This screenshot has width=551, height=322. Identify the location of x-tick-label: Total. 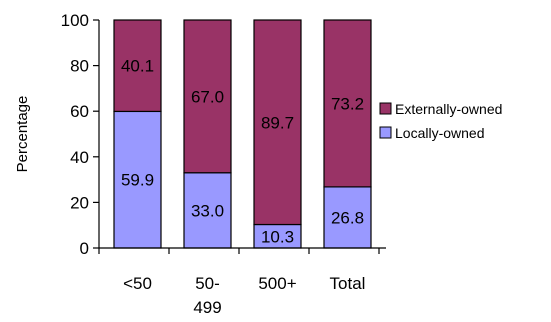
(348, 283).